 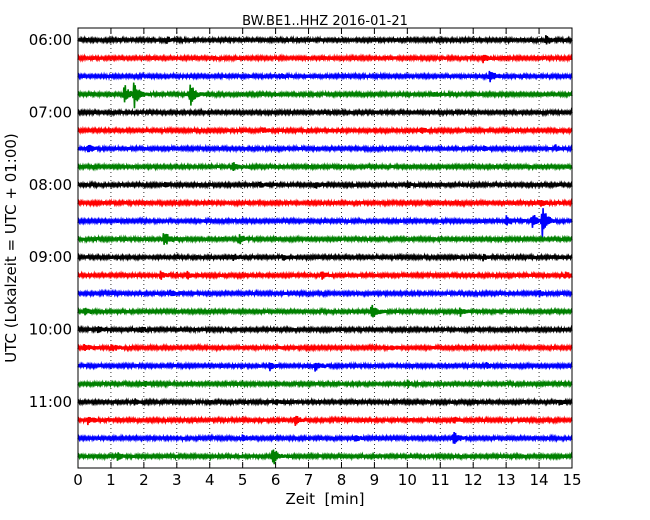 I want to click on x-tick-label: 12, so click(x=473, y=480).